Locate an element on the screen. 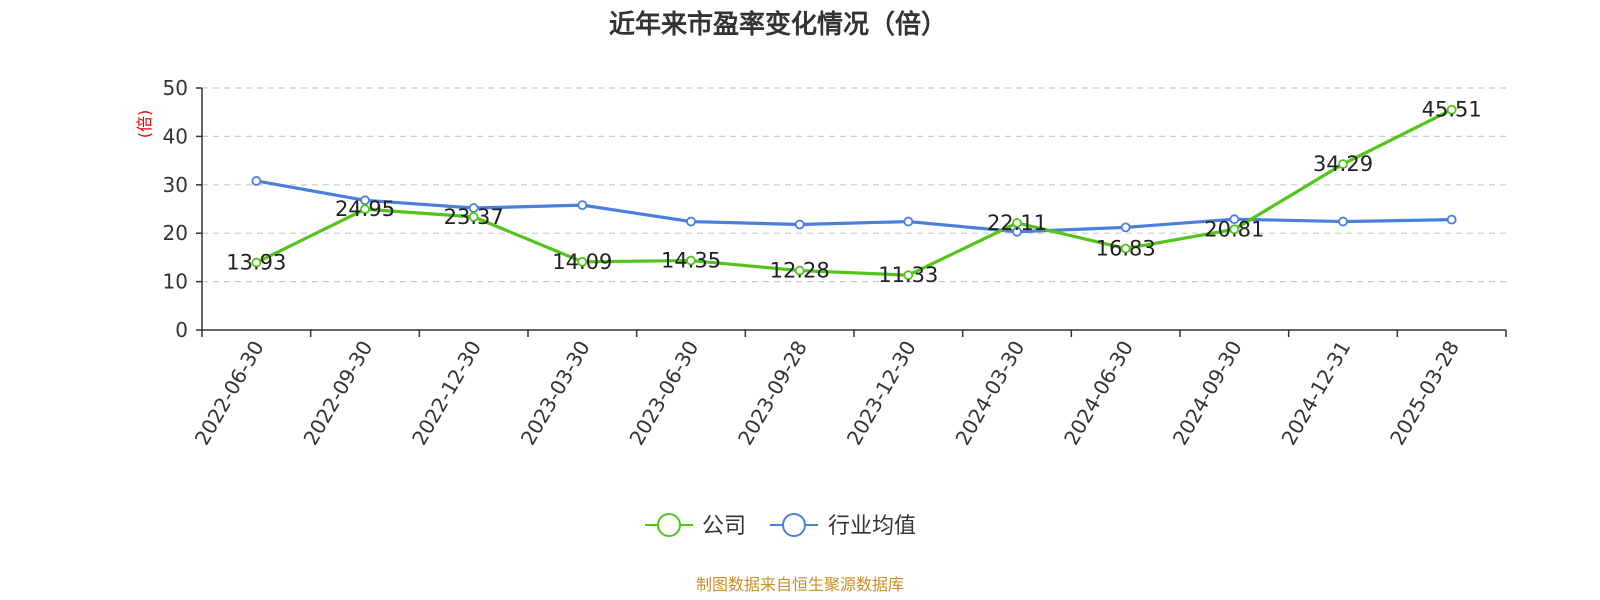 Image resolution: width=1600 pixels, height=600 pixels. data-label: 22.11 is located at coordinates (1017, 223).